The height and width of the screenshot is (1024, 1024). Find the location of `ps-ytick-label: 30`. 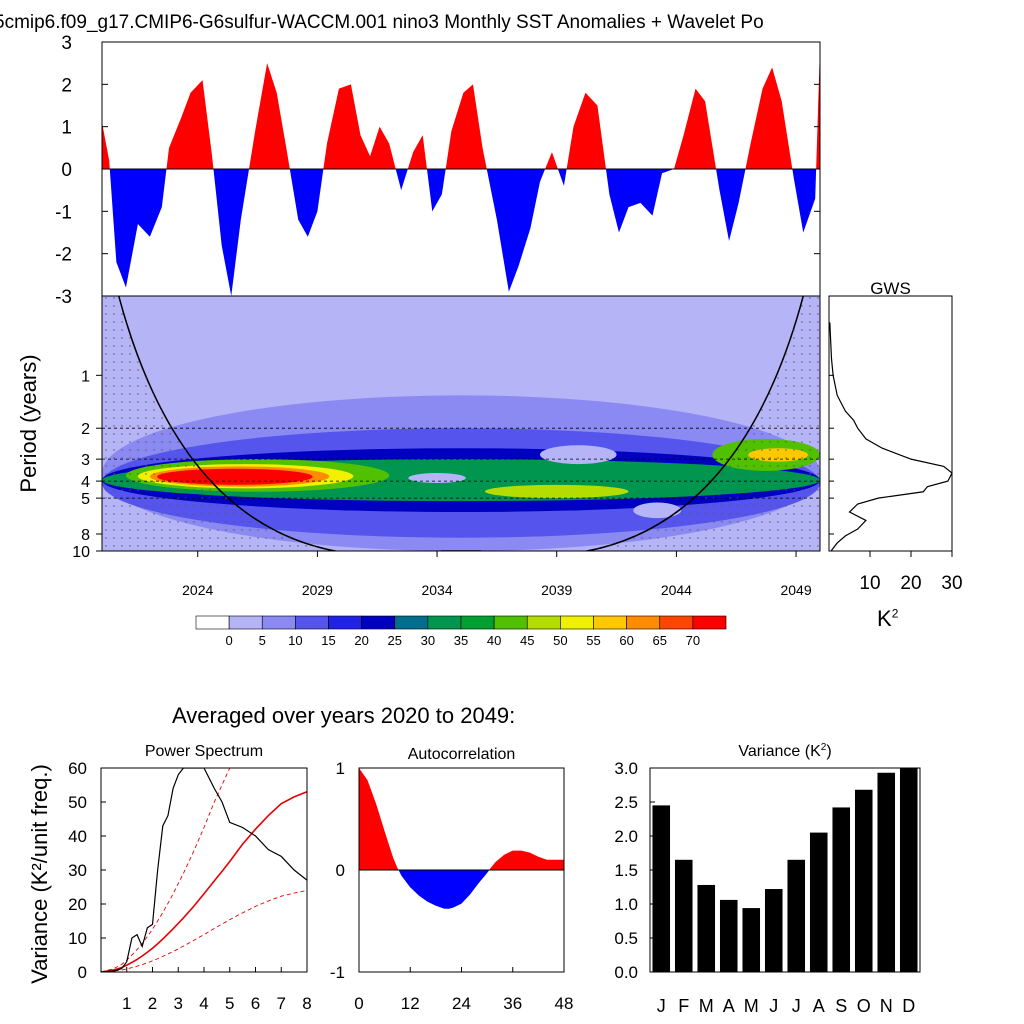

ps-ytick-label: 30 is located at coordinates (77, 870).